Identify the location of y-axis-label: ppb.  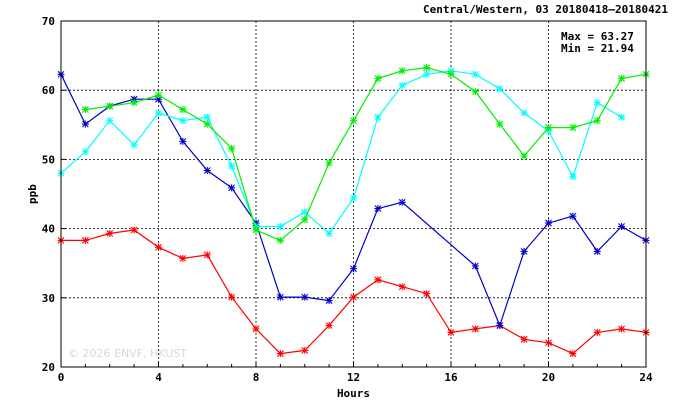
(32, 194).